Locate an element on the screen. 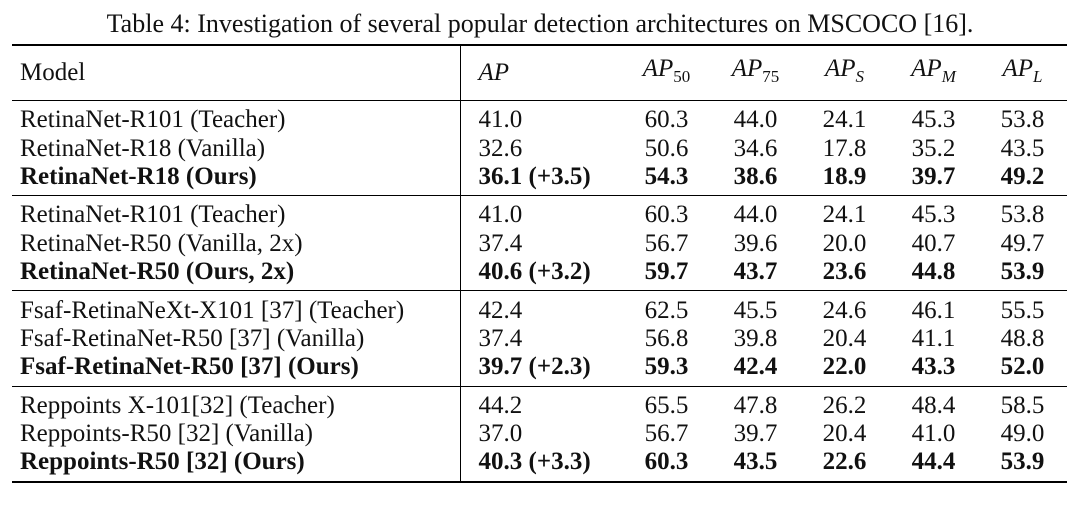  cell-model: Reppoints-R50 [32] (Vanilla) is located at coordinates (167, 434).